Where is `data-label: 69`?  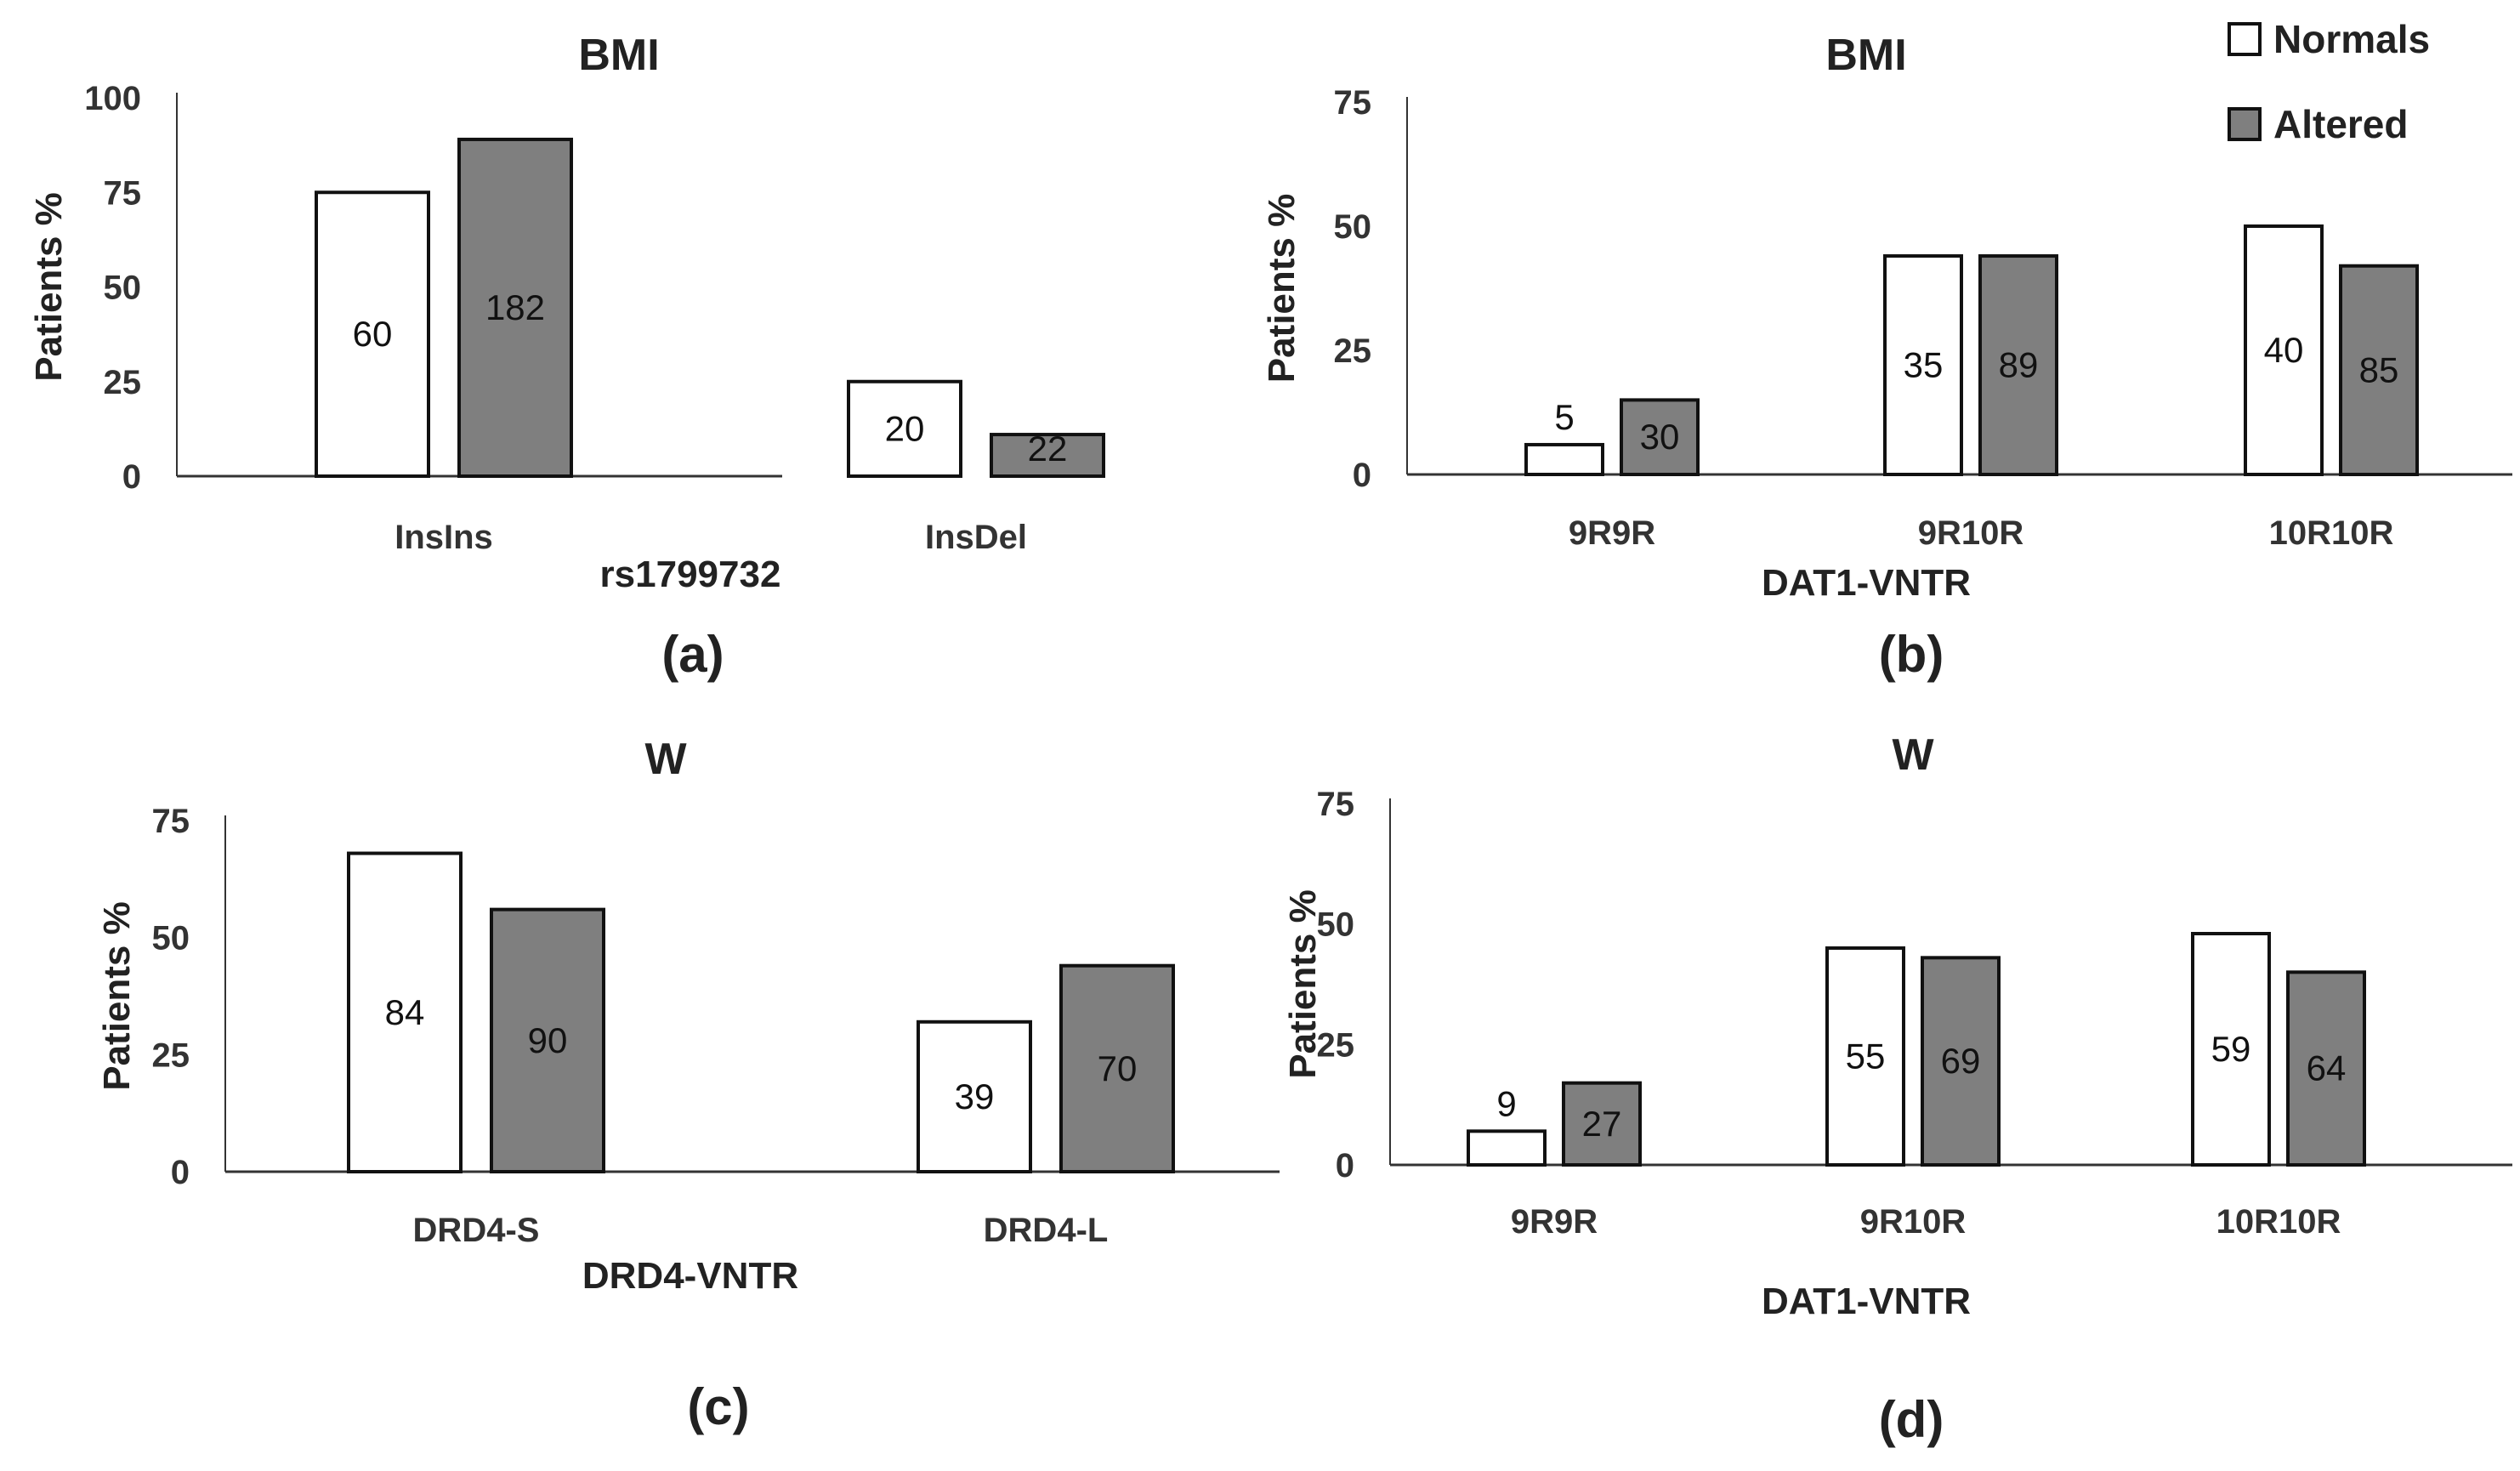
data-label: 69 is located at coordinates (1961, 1061).